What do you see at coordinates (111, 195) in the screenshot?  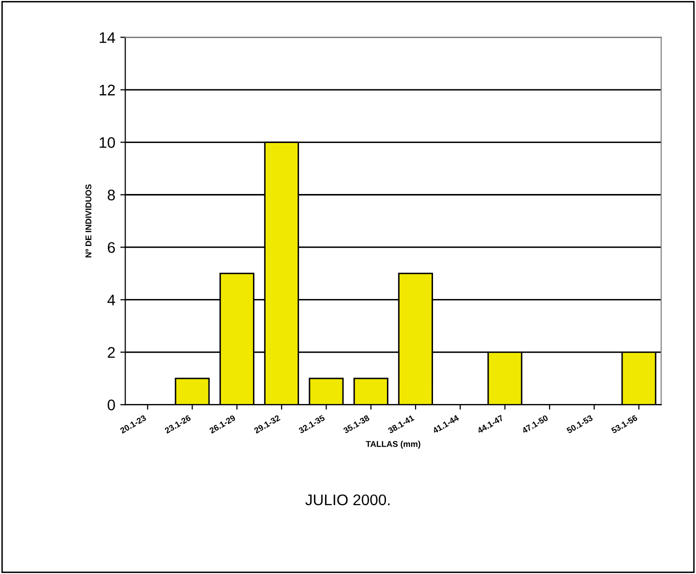 I see `y-tick-label: 8` at bounding box center [111, 195].